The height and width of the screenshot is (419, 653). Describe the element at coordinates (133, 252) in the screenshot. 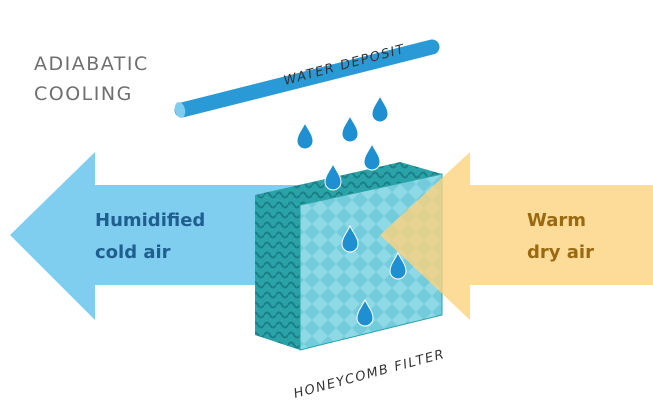

I see `arrow-label: cold air` at that location.